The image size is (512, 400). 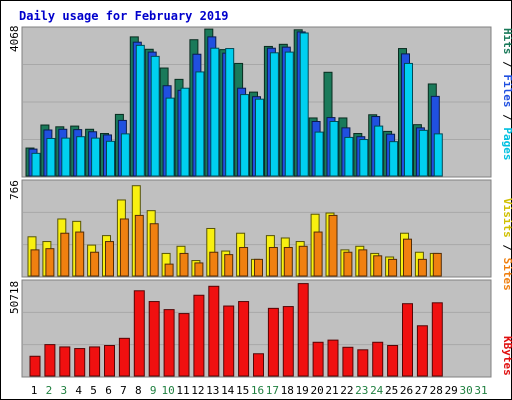 I want to click on x-tick-label-14: 14, so click(x=228, y=390).